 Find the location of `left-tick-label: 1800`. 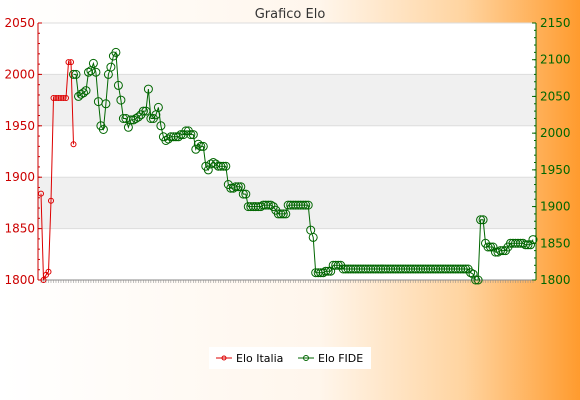

left-tick-label: 1800 is located at coordinates (19, 280).